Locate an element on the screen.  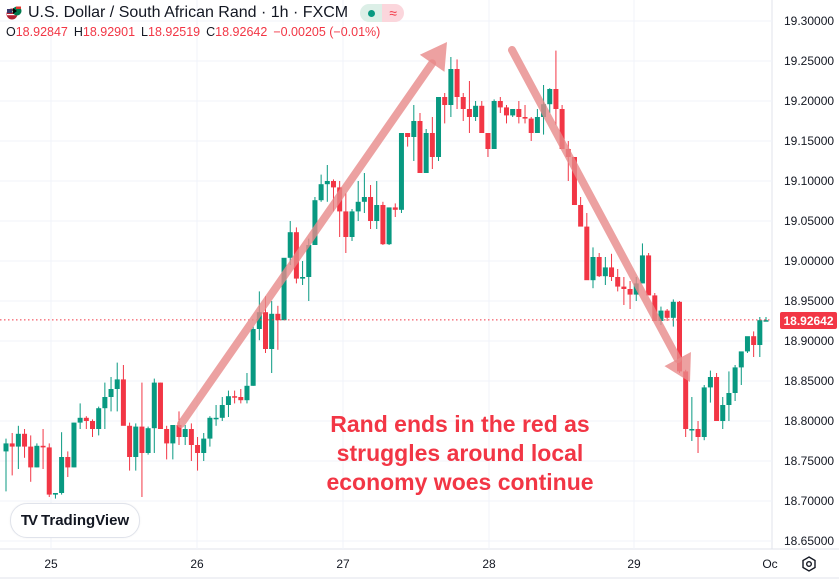
settings-gear-icon is located at coordinates (809, 564).